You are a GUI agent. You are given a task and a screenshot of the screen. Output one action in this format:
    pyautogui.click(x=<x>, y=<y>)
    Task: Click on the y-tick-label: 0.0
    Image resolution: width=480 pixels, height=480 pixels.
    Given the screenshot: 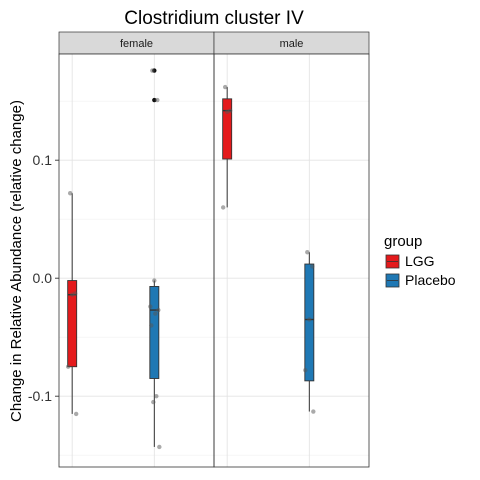 What is the action you would take?
    pyautogui.click(x=43, y=278)
    